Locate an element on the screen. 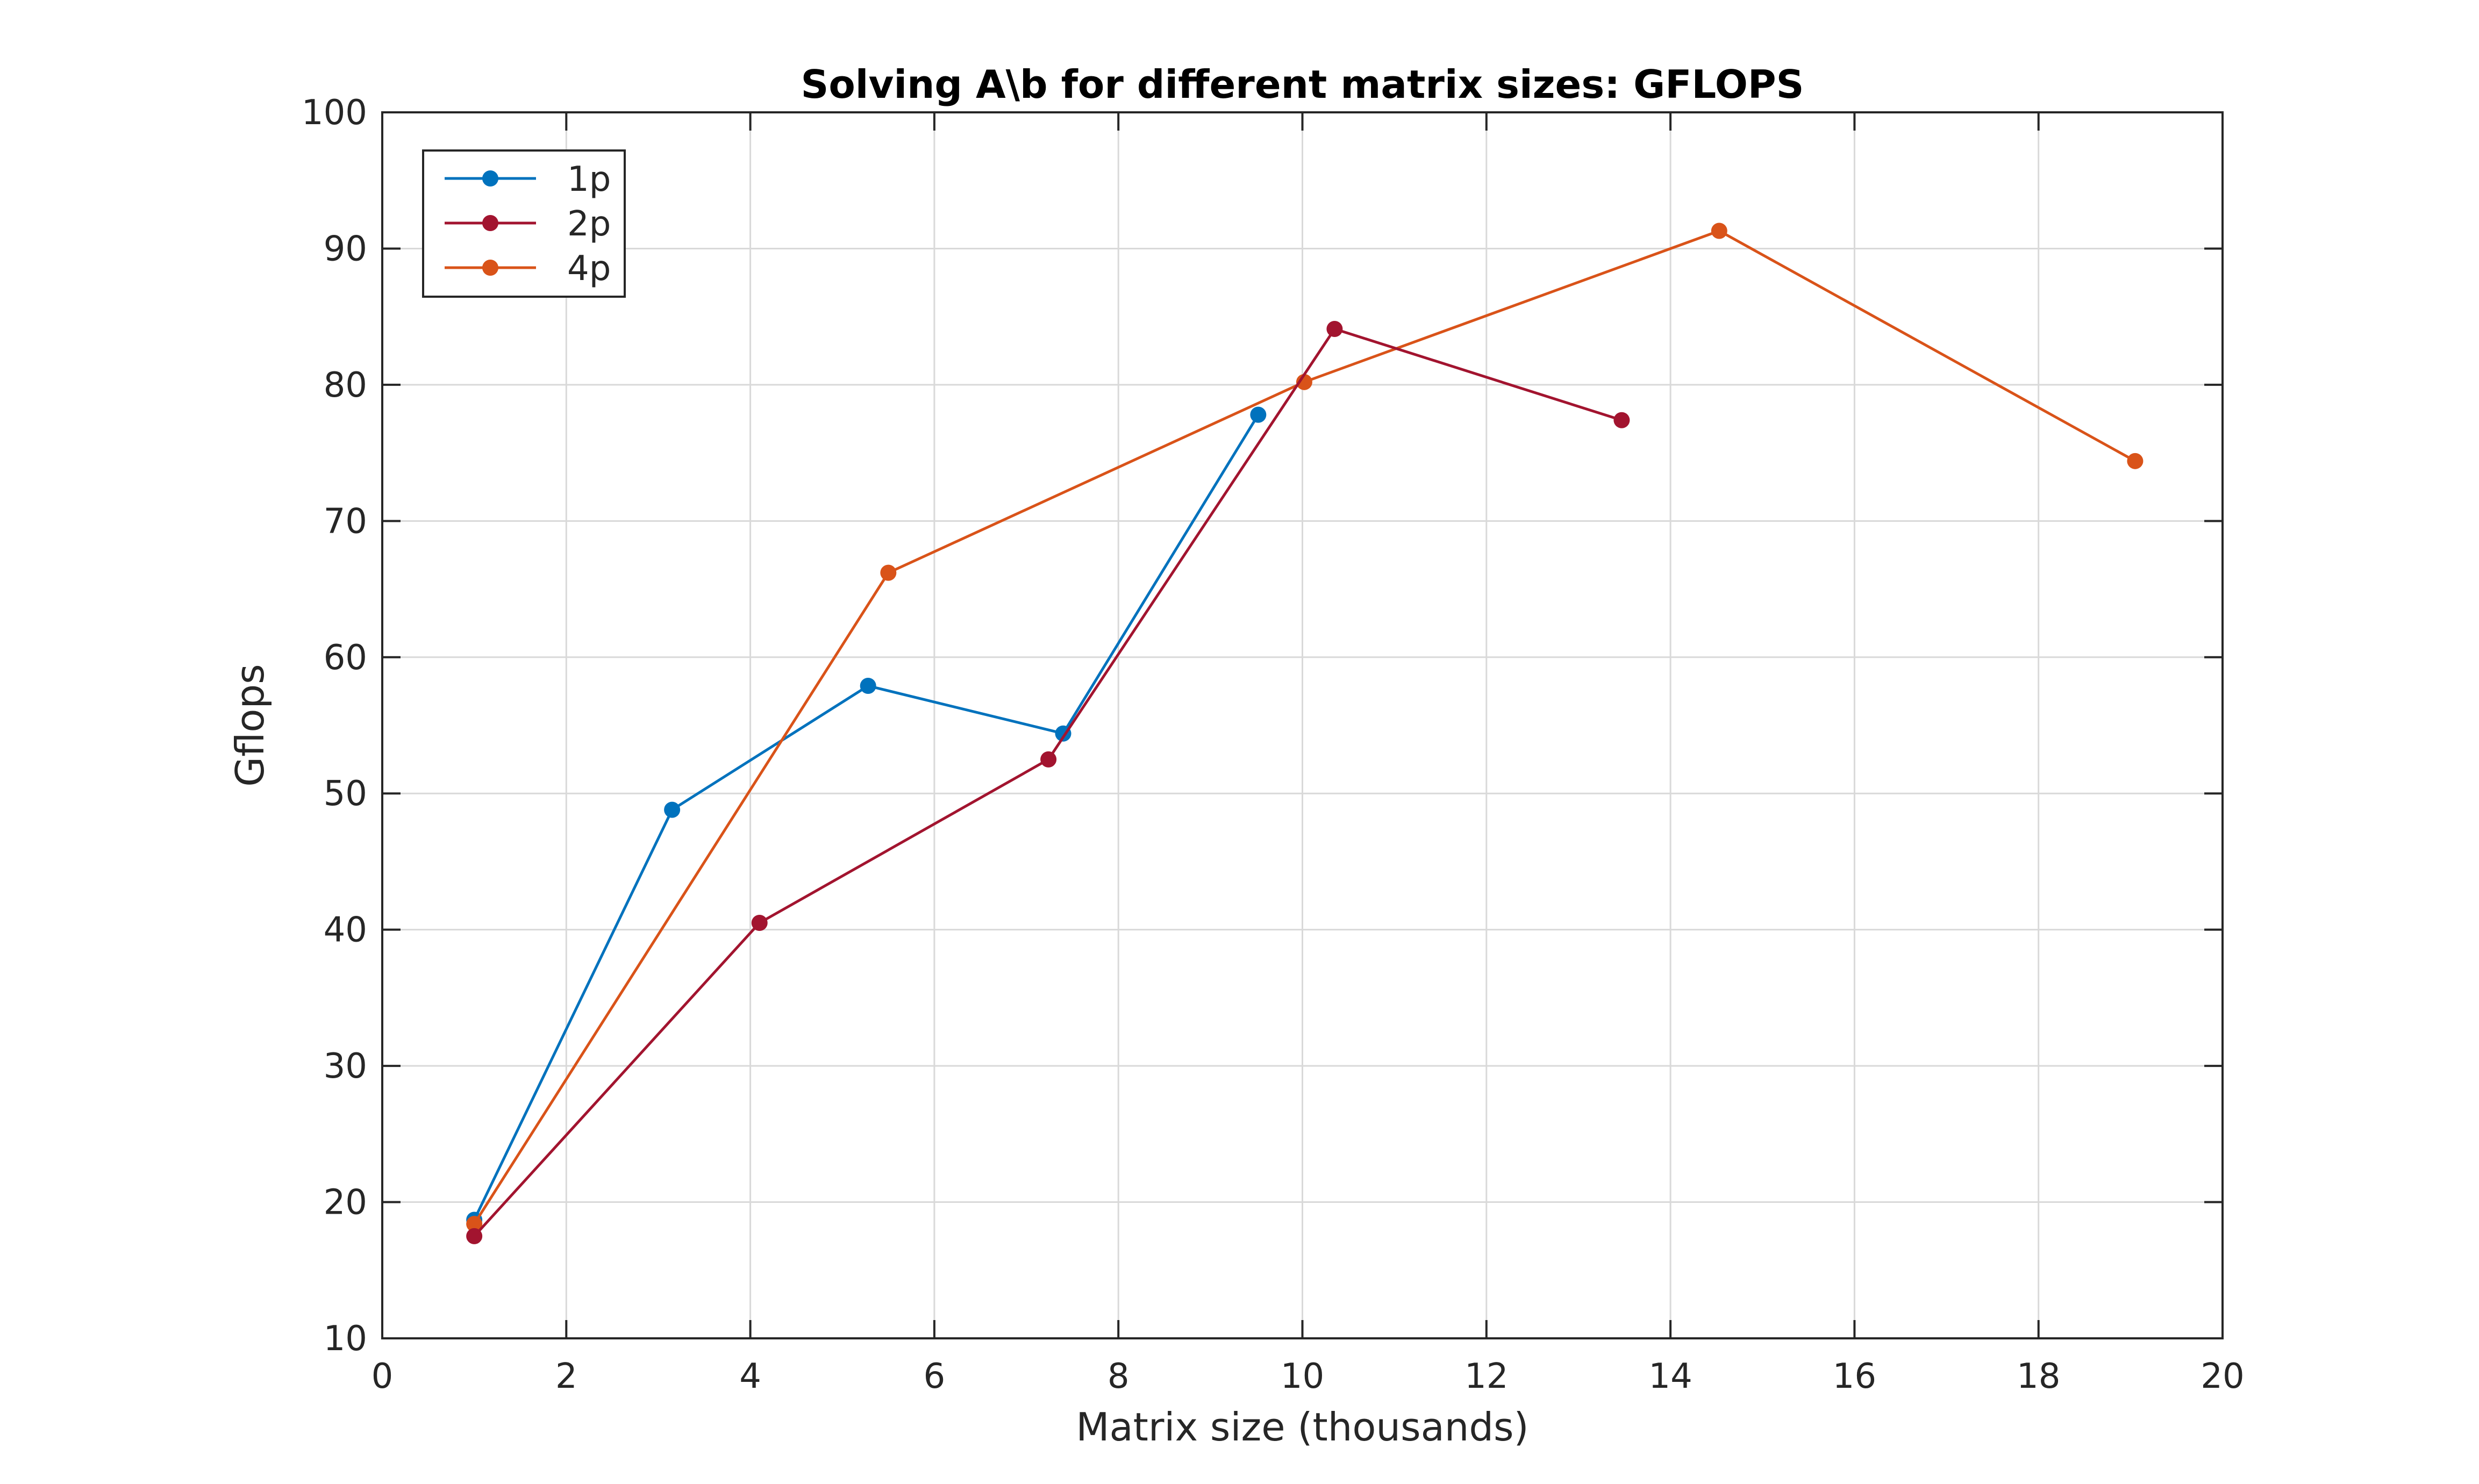  y-tick-label: 40 is located at coordinates (345, 930).